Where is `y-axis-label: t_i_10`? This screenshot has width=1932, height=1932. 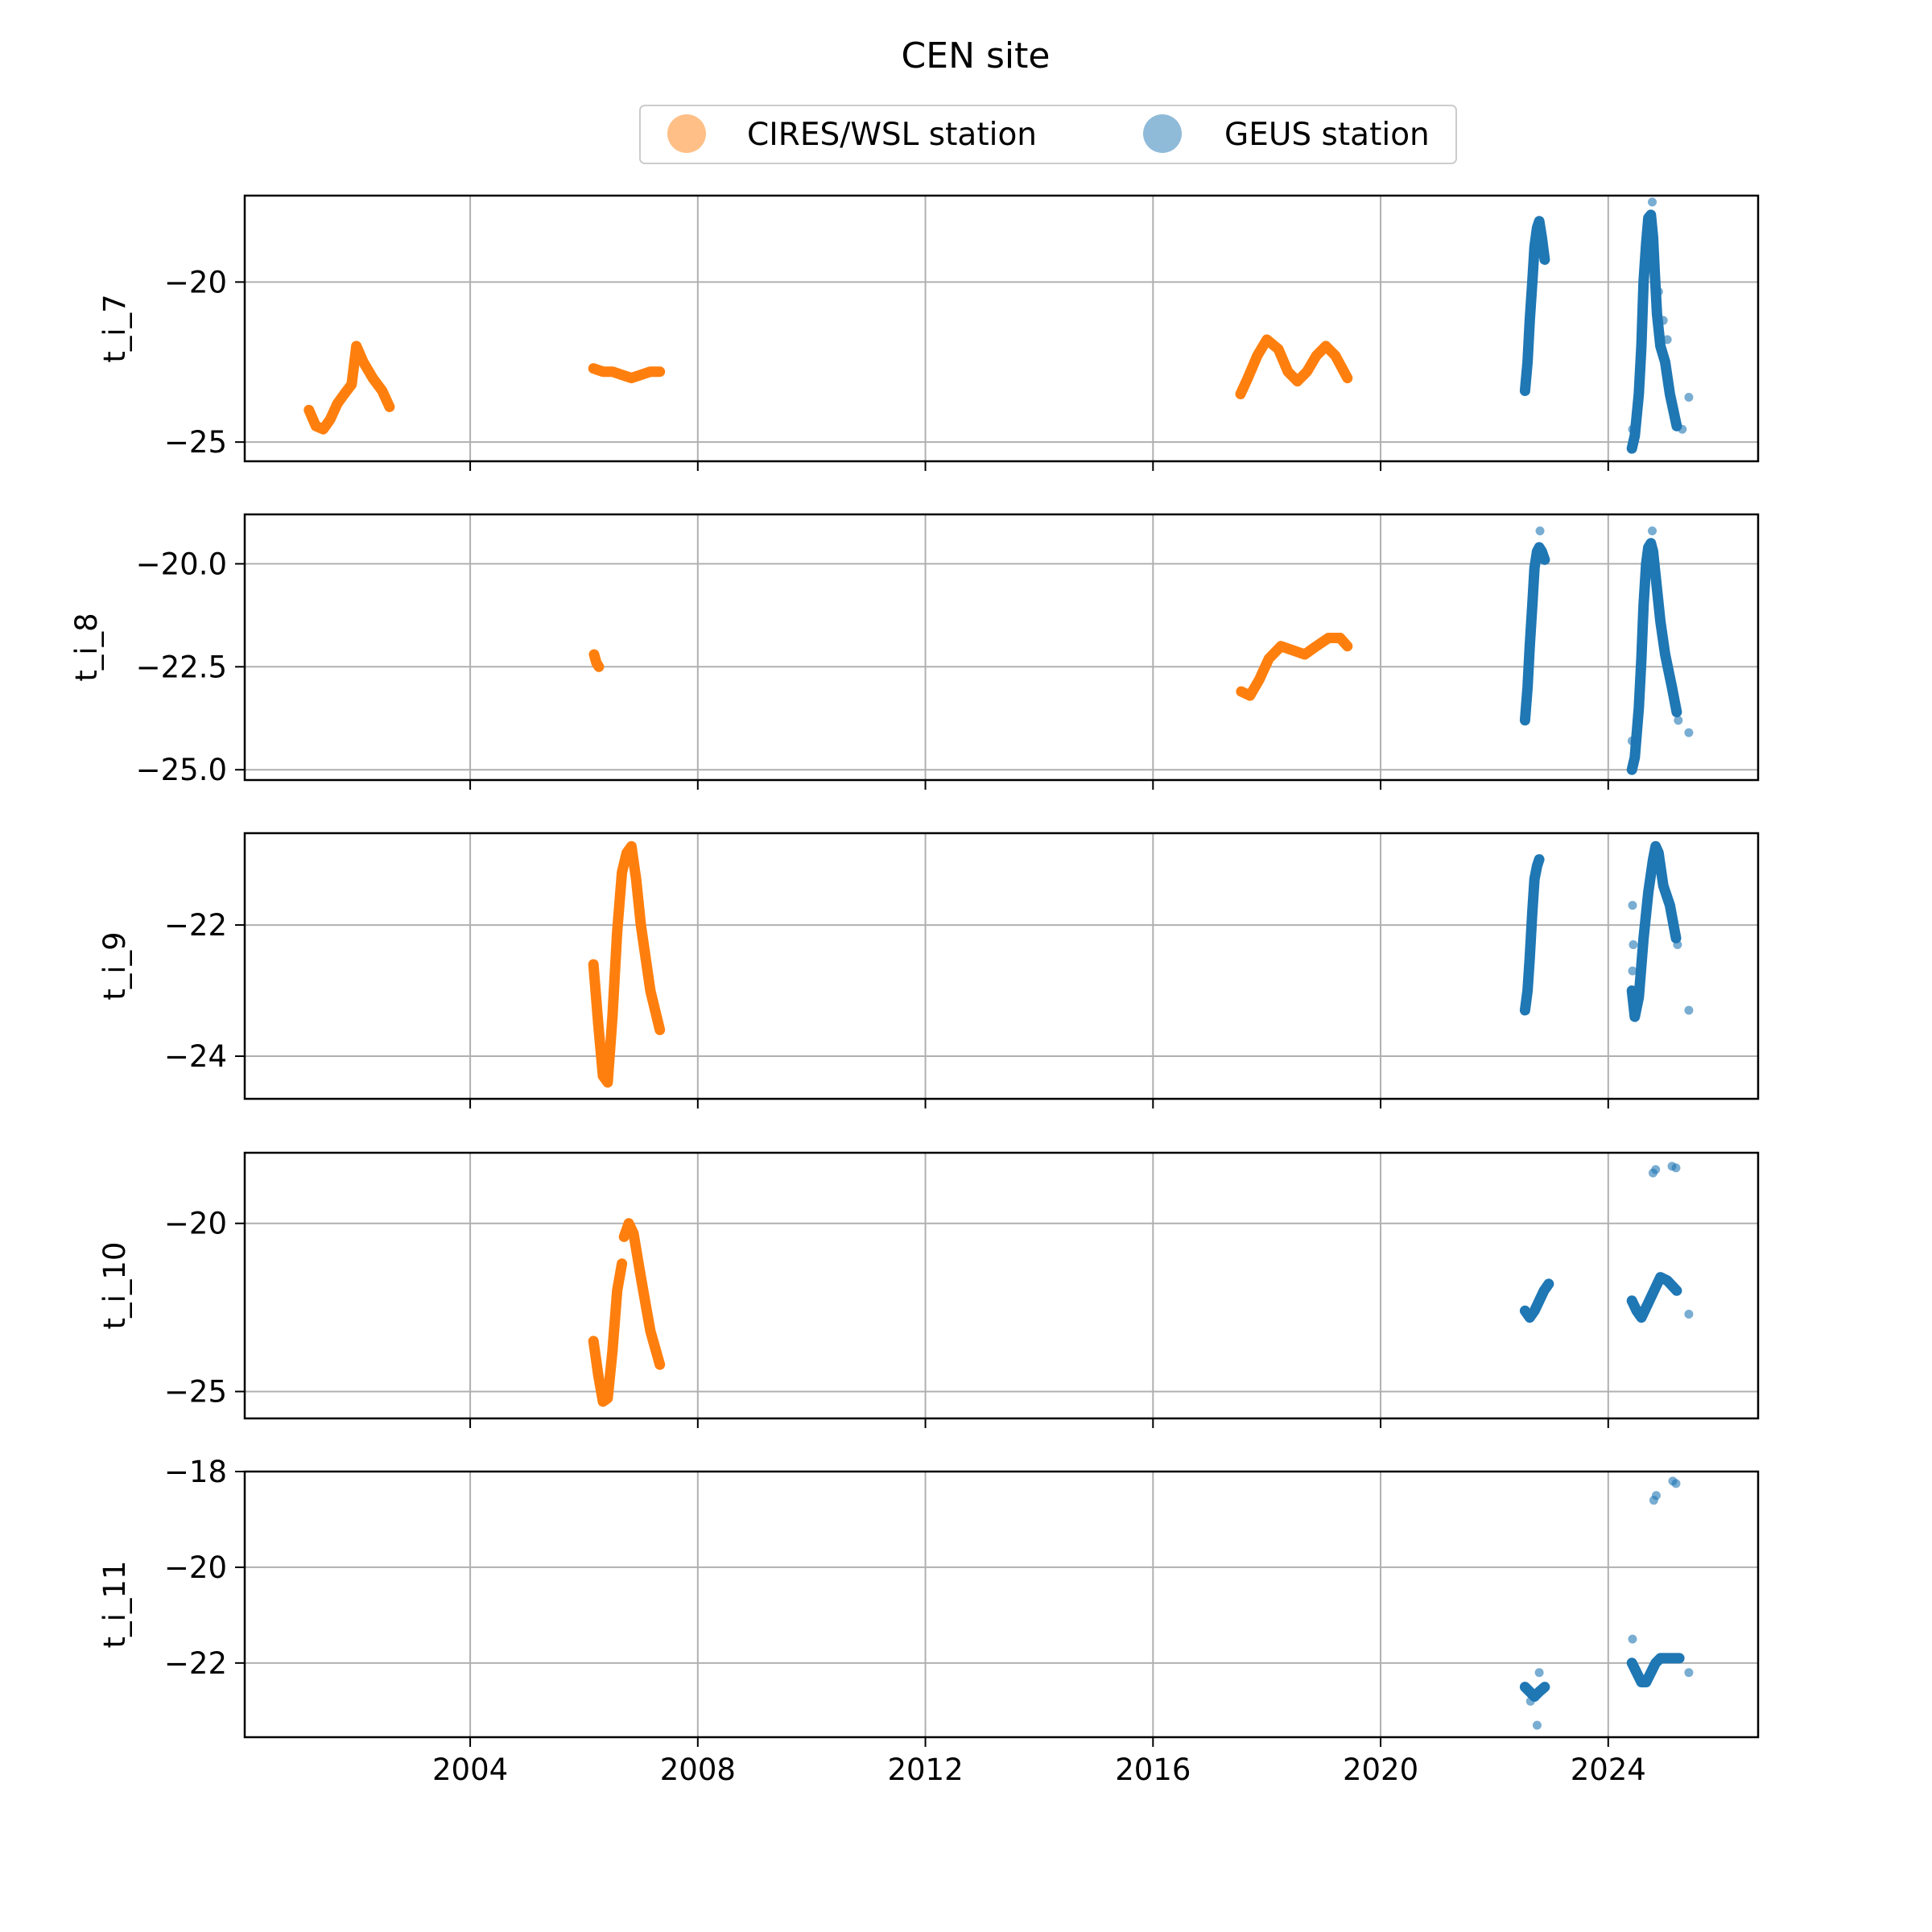
y-axis-label: t_i_10 is located at coordinates (114, 1286).